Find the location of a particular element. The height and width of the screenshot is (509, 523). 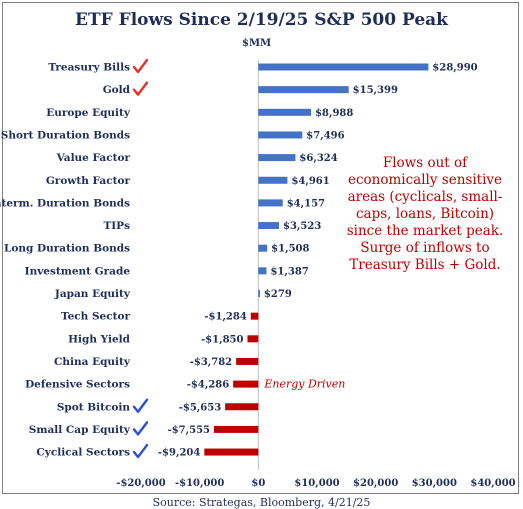

data-label: -$3,782 is located at coordinates (211, 362).